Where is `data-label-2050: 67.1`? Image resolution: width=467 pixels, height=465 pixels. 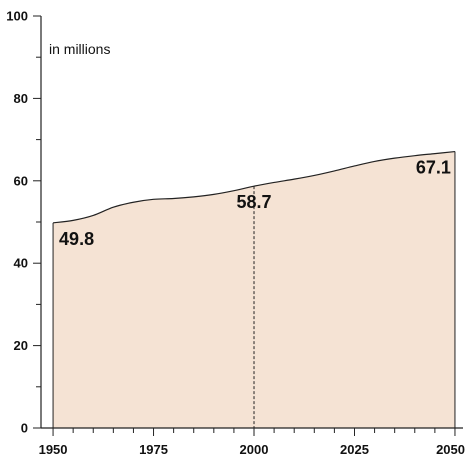
data-label-2050: 67.1 is located at coordinates (433, 168).